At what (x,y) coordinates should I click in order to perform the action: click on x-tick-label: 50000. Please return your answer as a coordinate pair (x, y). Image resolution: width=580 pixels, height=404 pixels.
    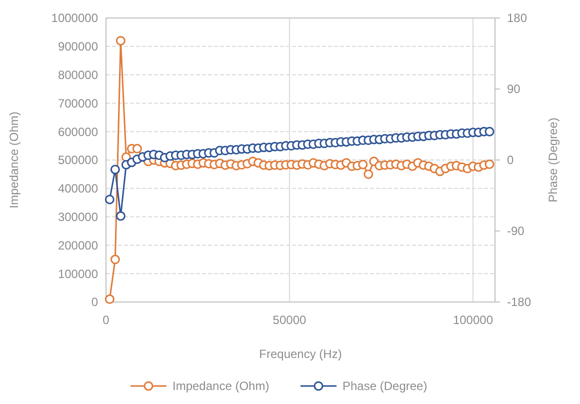
    Looking at the image, I should click on (289, 320).